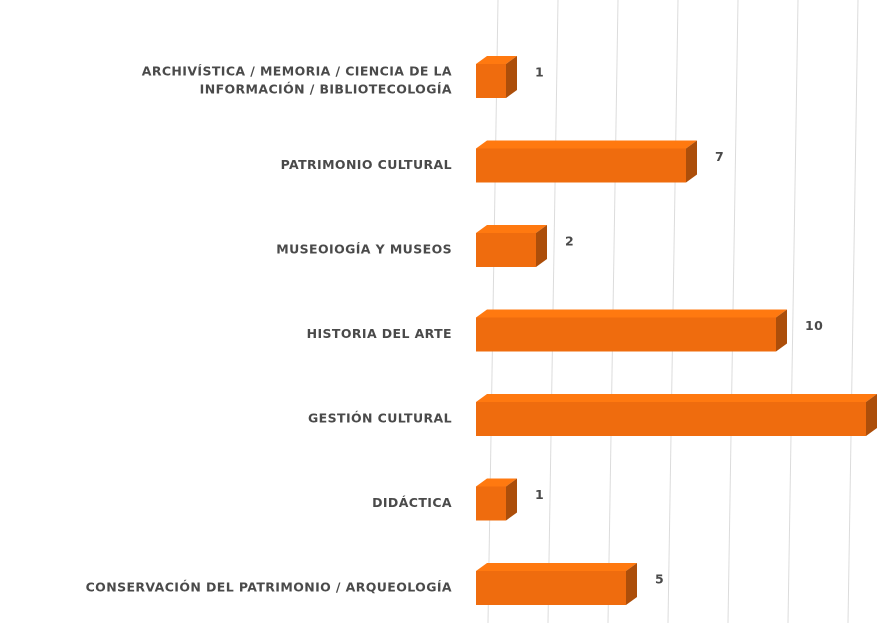  What do you see at coordinates (379, 333) in the screenshot?
I see `y-tick-label: HISTORIA DEL ARTE` at bounding box center [379, 333].